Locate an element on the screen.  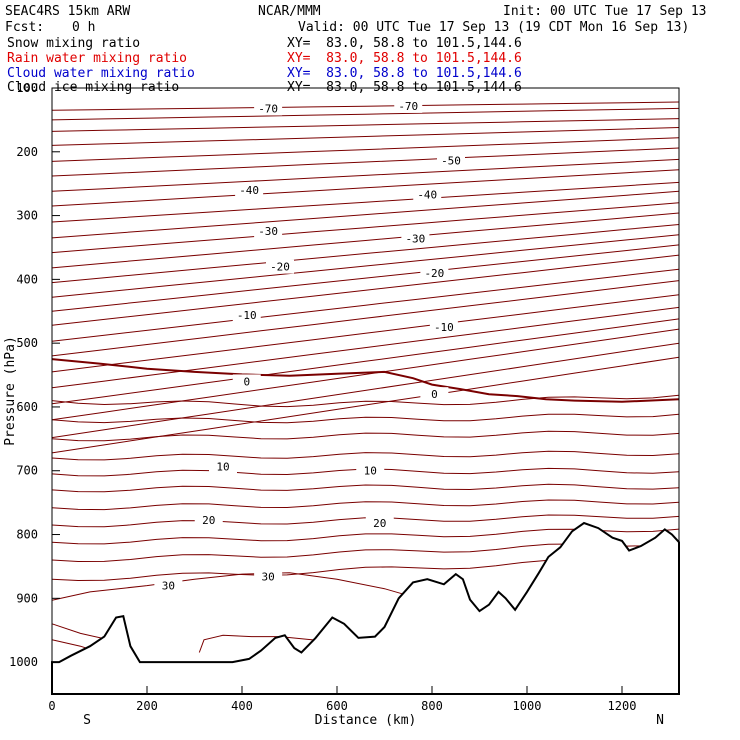
contour-label: -70 is located at coordinates (408, 106).